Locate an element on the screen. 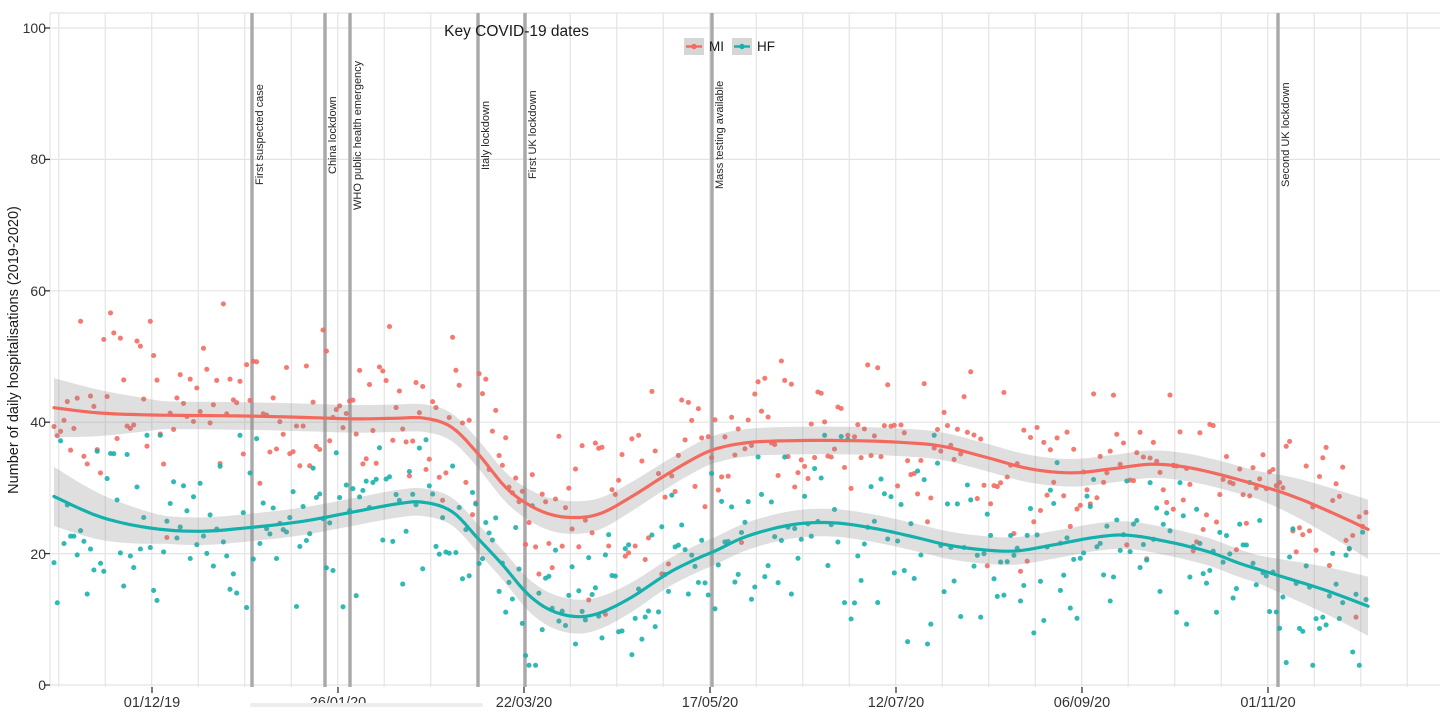  event-label: WHO public health emergency is located at coordinates (358, 135).